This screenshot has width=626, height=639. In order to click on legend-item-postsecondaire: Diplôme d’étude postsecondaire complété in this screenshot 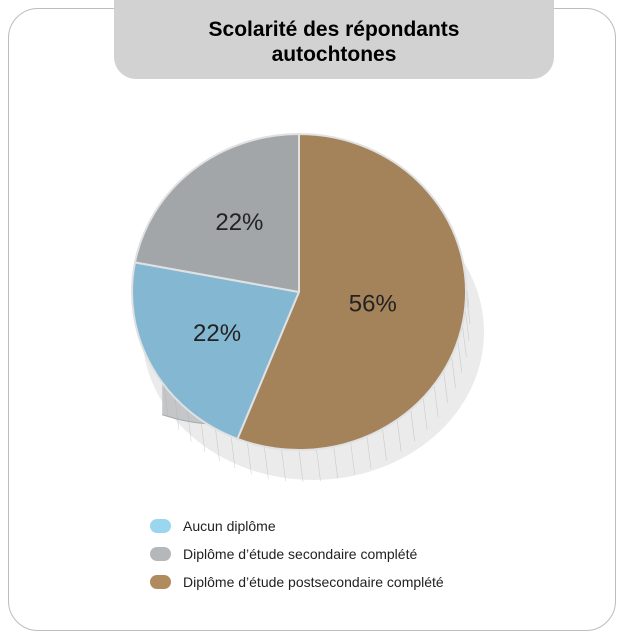, I will do `click(297, 582)`.